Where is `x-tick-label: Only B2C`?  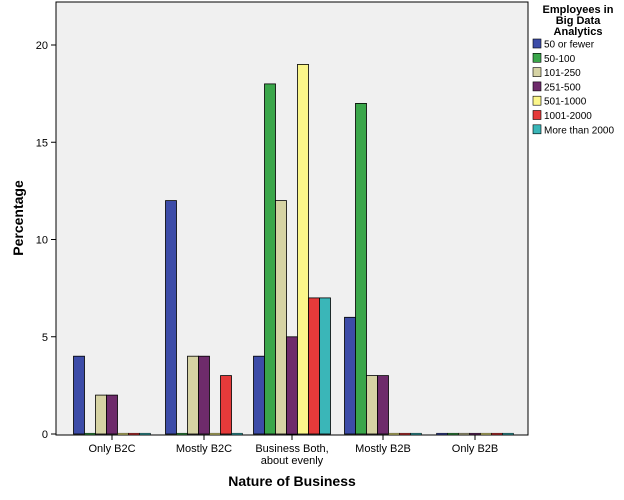
x-tick-label: Only B2C is located at coordinates (111, 449).